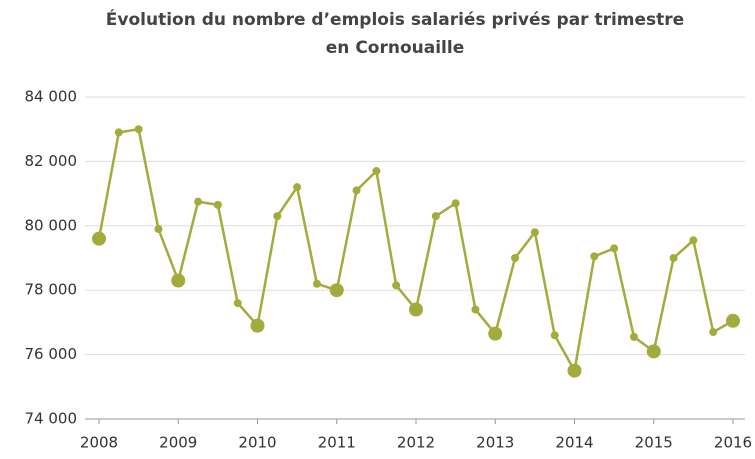 The height and width of the screenshot is (459, 755). Describe the element at coordinates (51, 97) in the screenshot. I see `y-tick-label: 84 000` at that location.